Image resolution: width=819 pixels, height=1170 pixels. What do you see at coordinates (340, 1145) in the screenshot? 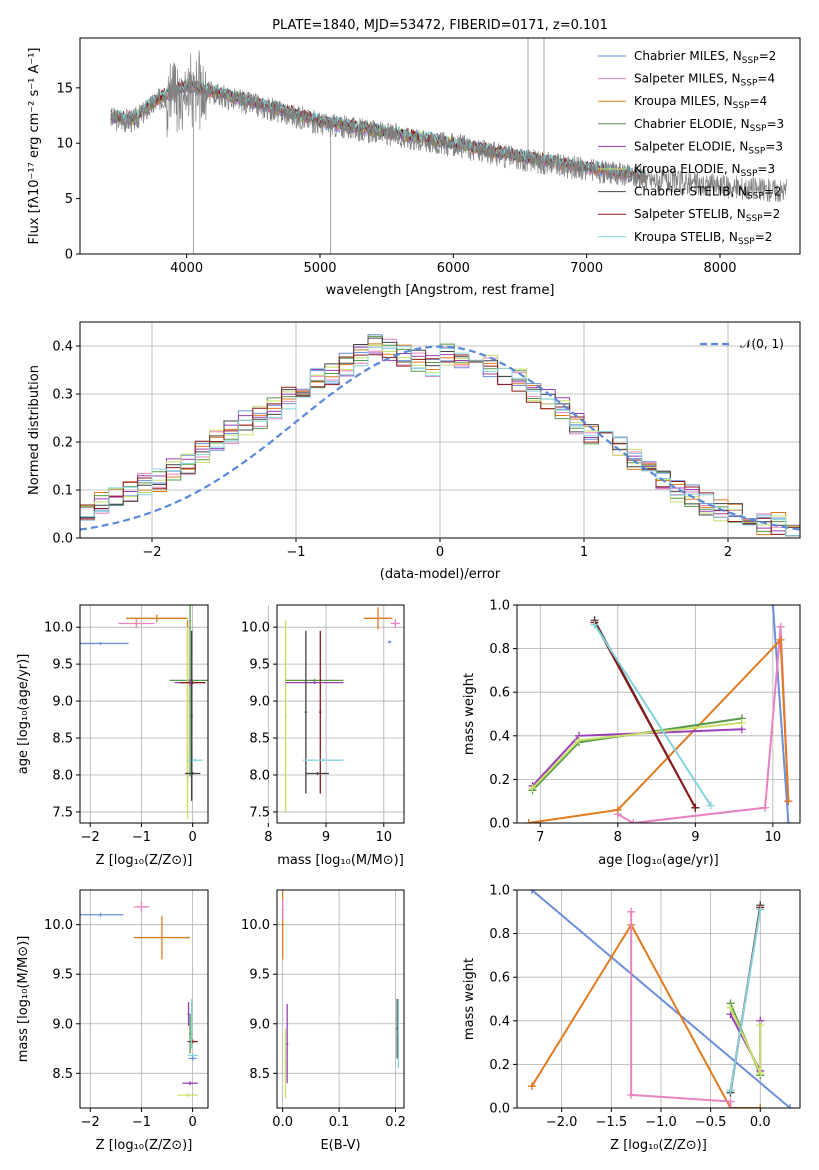
I see `x-axis-label: E(B-V)` at bounding box center [340, 1145].